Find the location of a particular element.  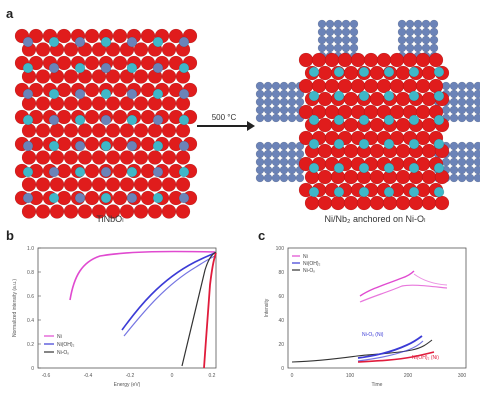

panel-b-xtick-3: 0 is located at coordinates (172, 376).